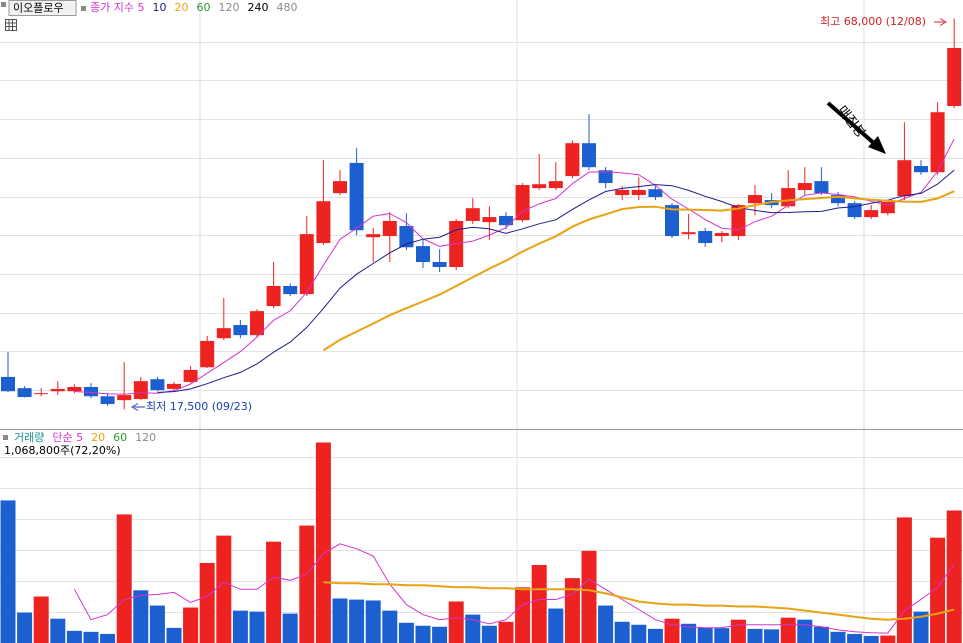 The width and height of the screenshot is (963, 643). What do you see at coordinates (940, 22) in the screenshot?
I see `high-arrow` at bounding box center [940, 22].